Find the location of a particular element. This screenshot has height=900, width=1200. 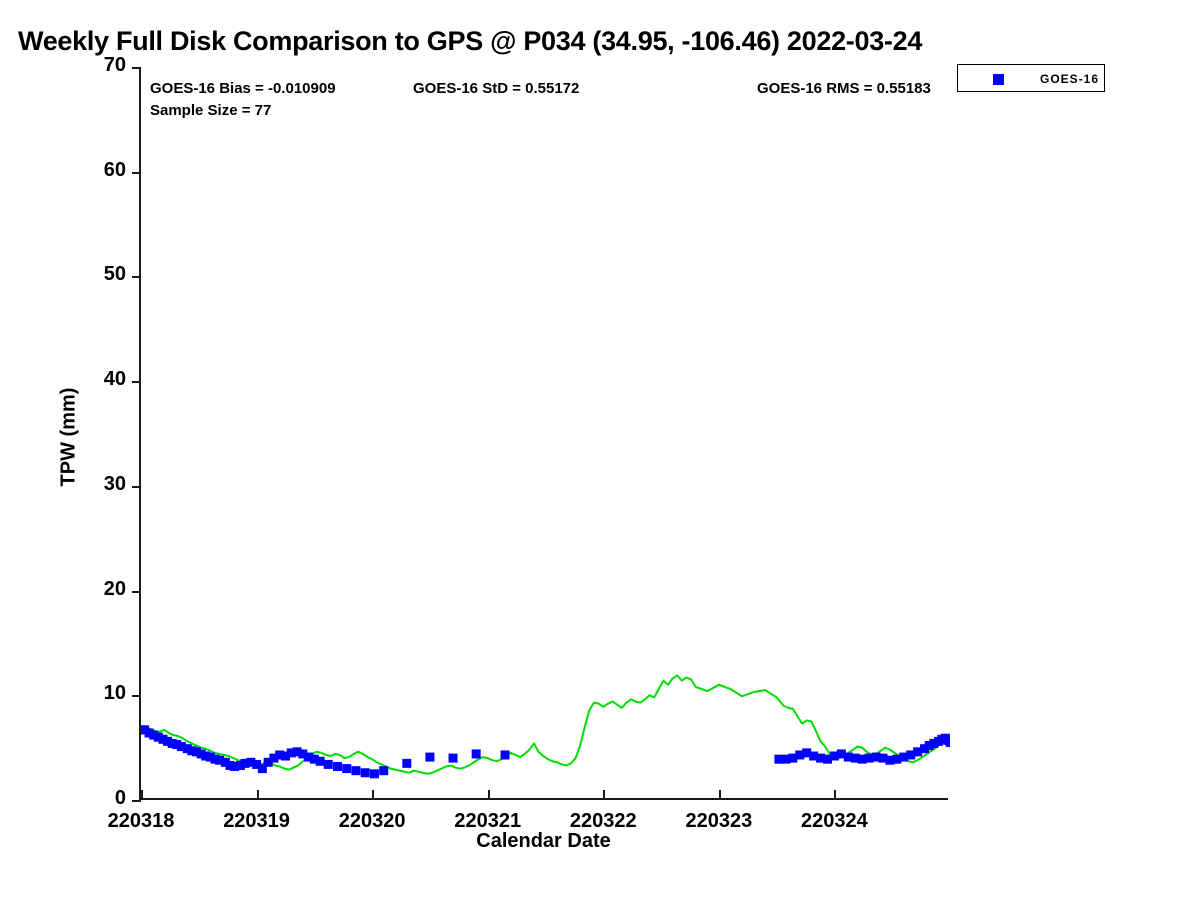

plot-canvas is located at coordinates (545, 726).